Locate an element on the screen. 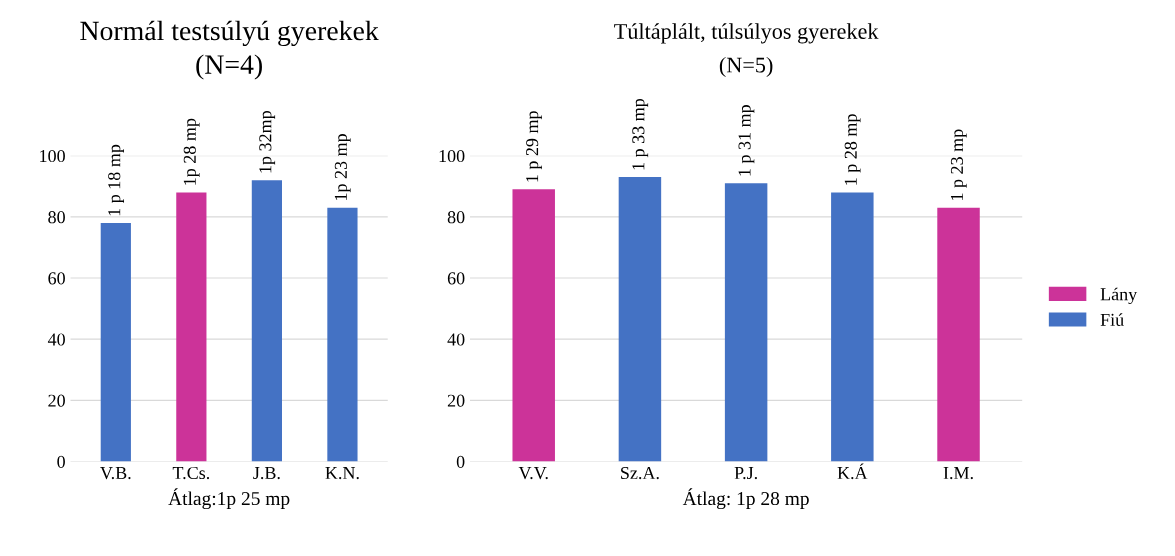  text: 1p 23 mp is located at coordinates (342, 167).